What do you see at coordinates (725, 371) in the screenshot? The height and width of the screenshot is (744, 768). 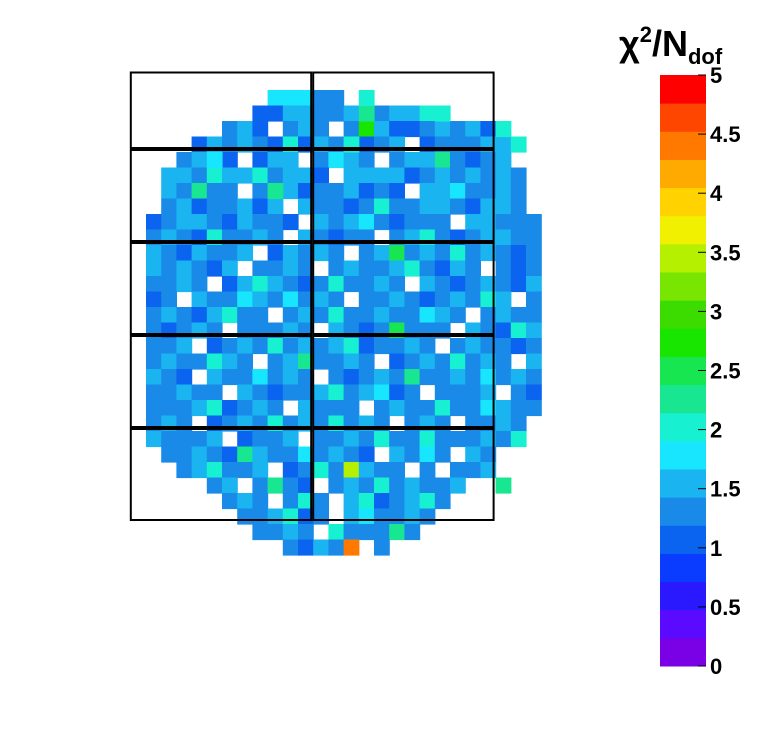 I see `color-scale-tick-label: 2.5` at bounding box center [725, 371].